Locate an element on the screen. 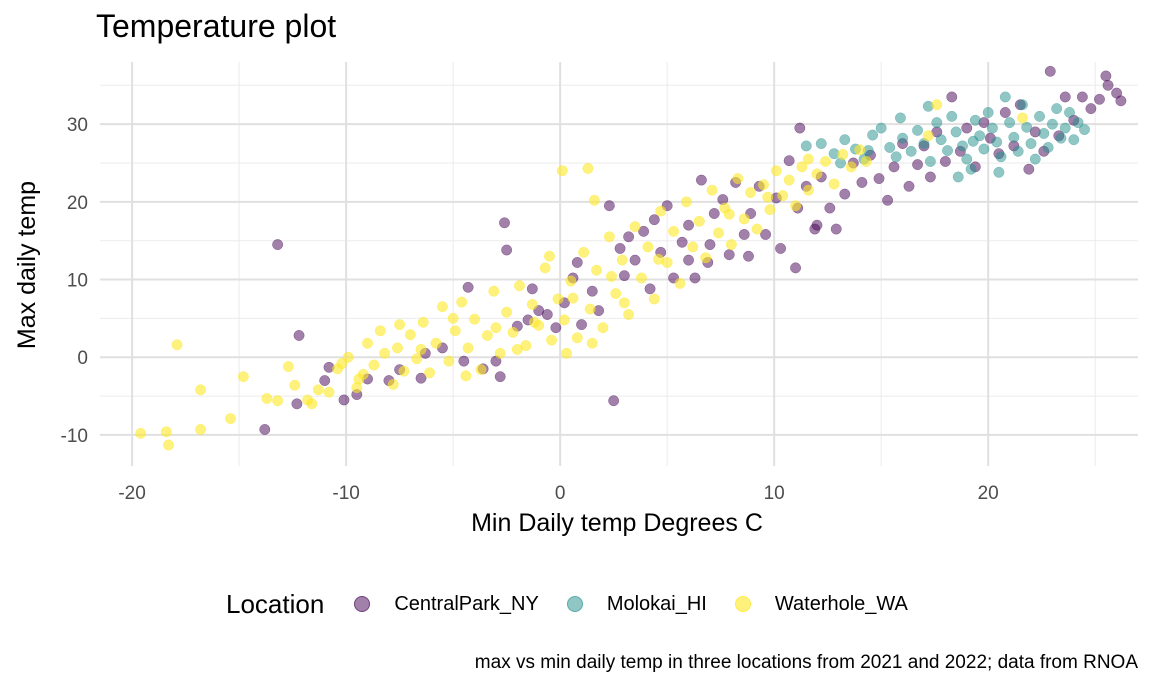  x-axis-title: Min Daily temp Degrees C is located at coordinates (617, 523).